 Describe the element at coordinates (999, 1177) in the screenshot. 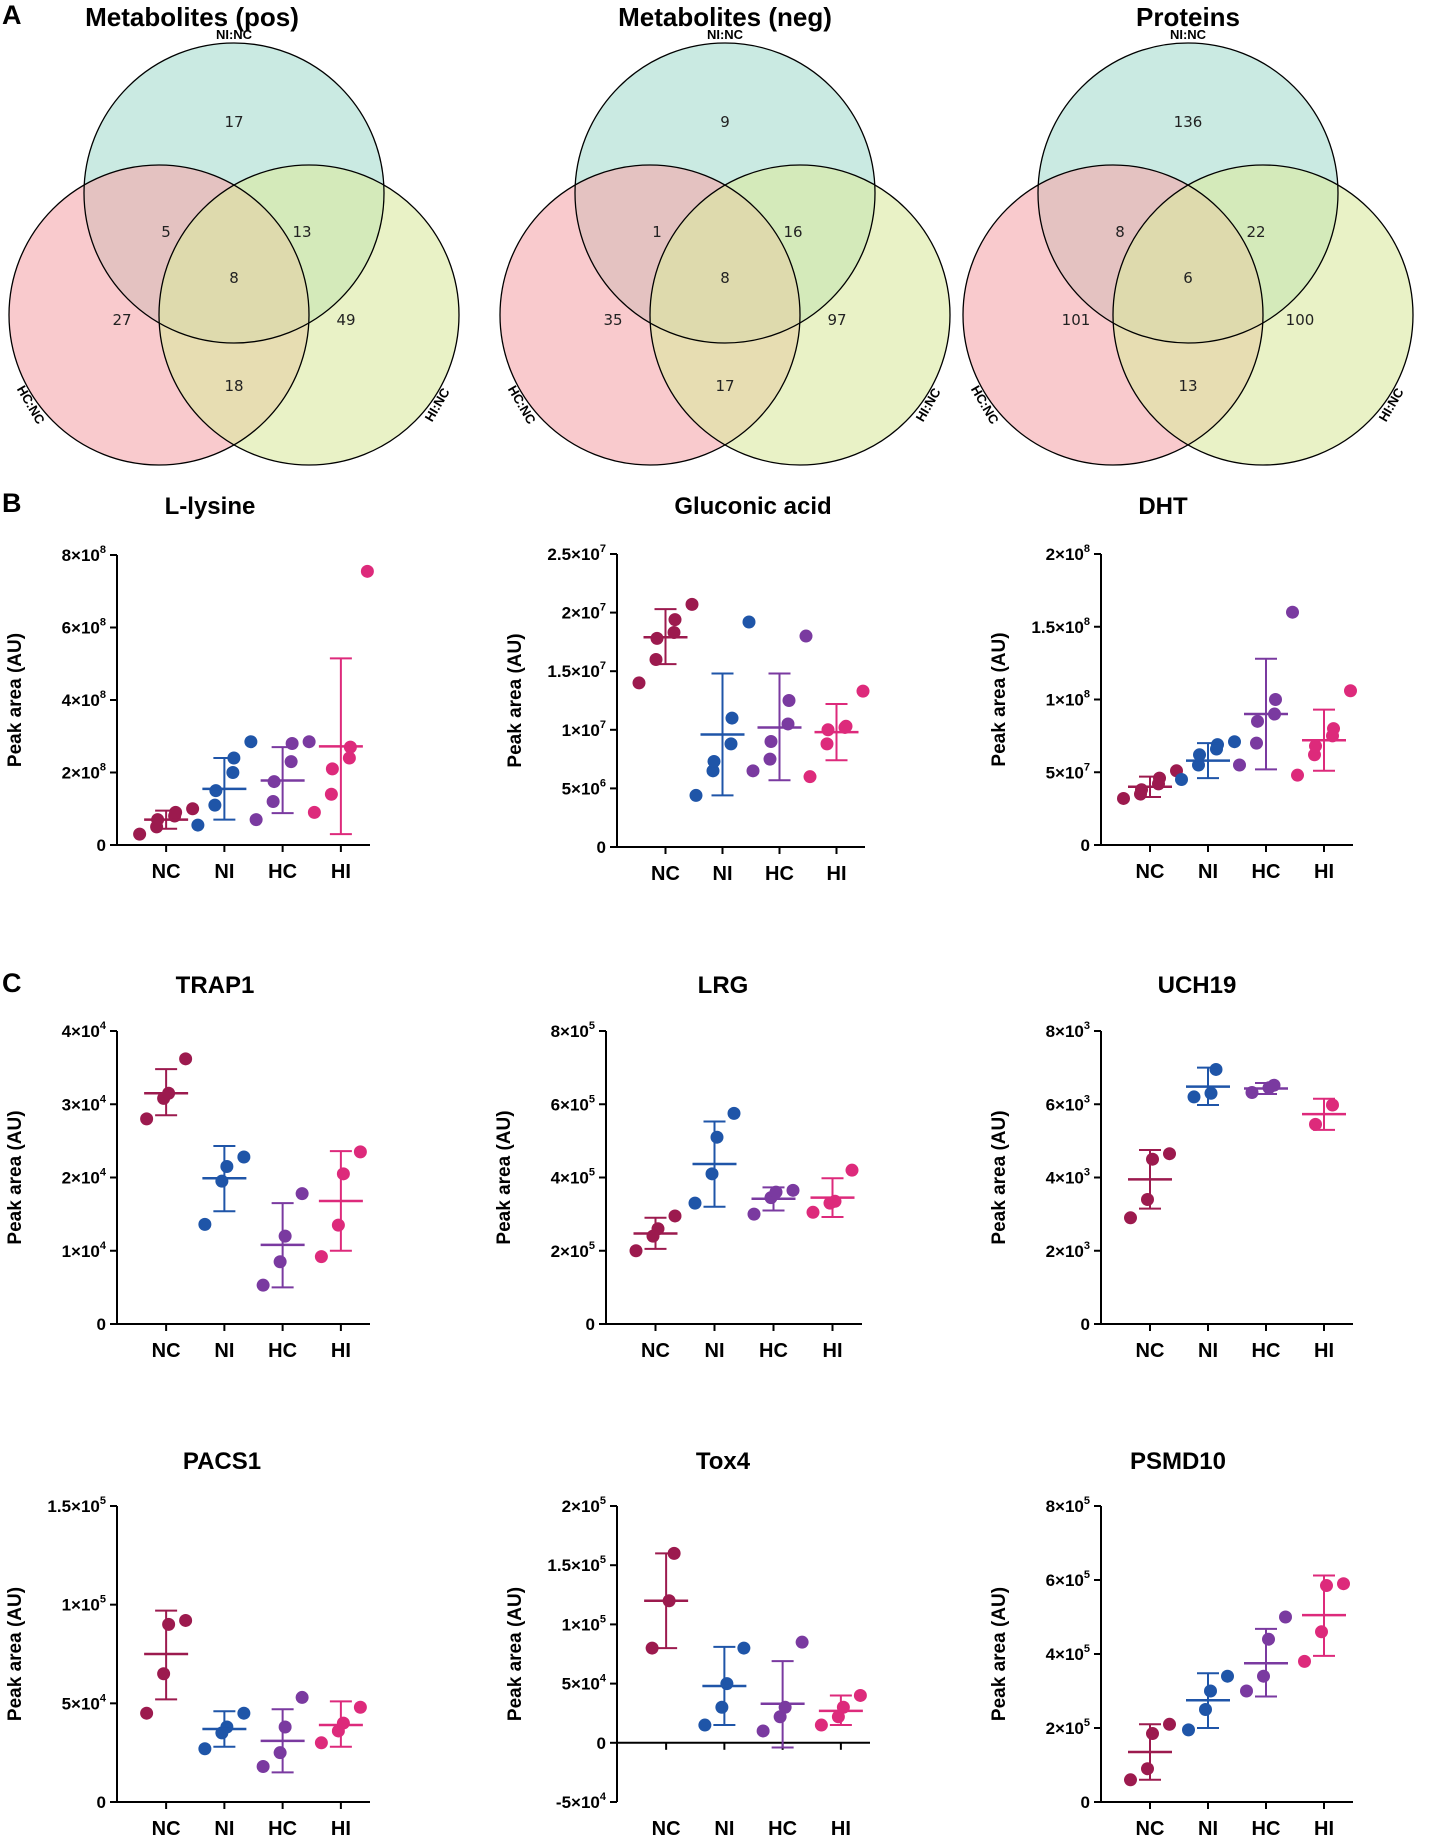

I see `y-axis-label: Peak area (AU)` at that location.